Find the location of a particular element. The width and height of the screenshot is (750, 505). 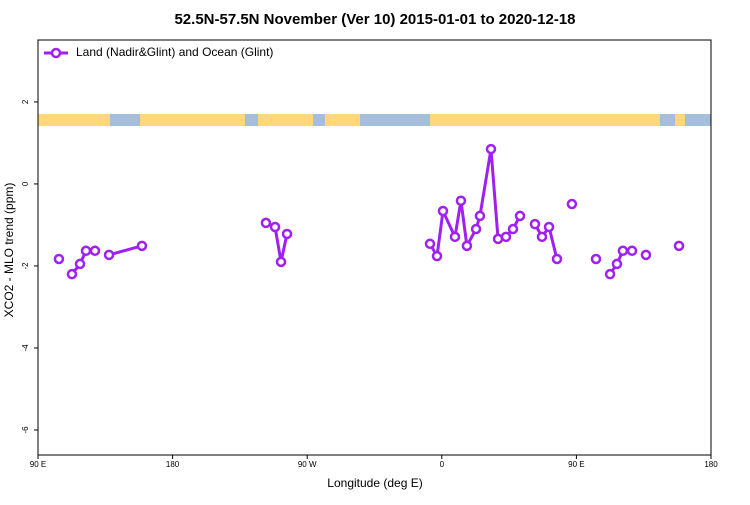

y-tick-label: 2 is located at coordinates (25, 101).